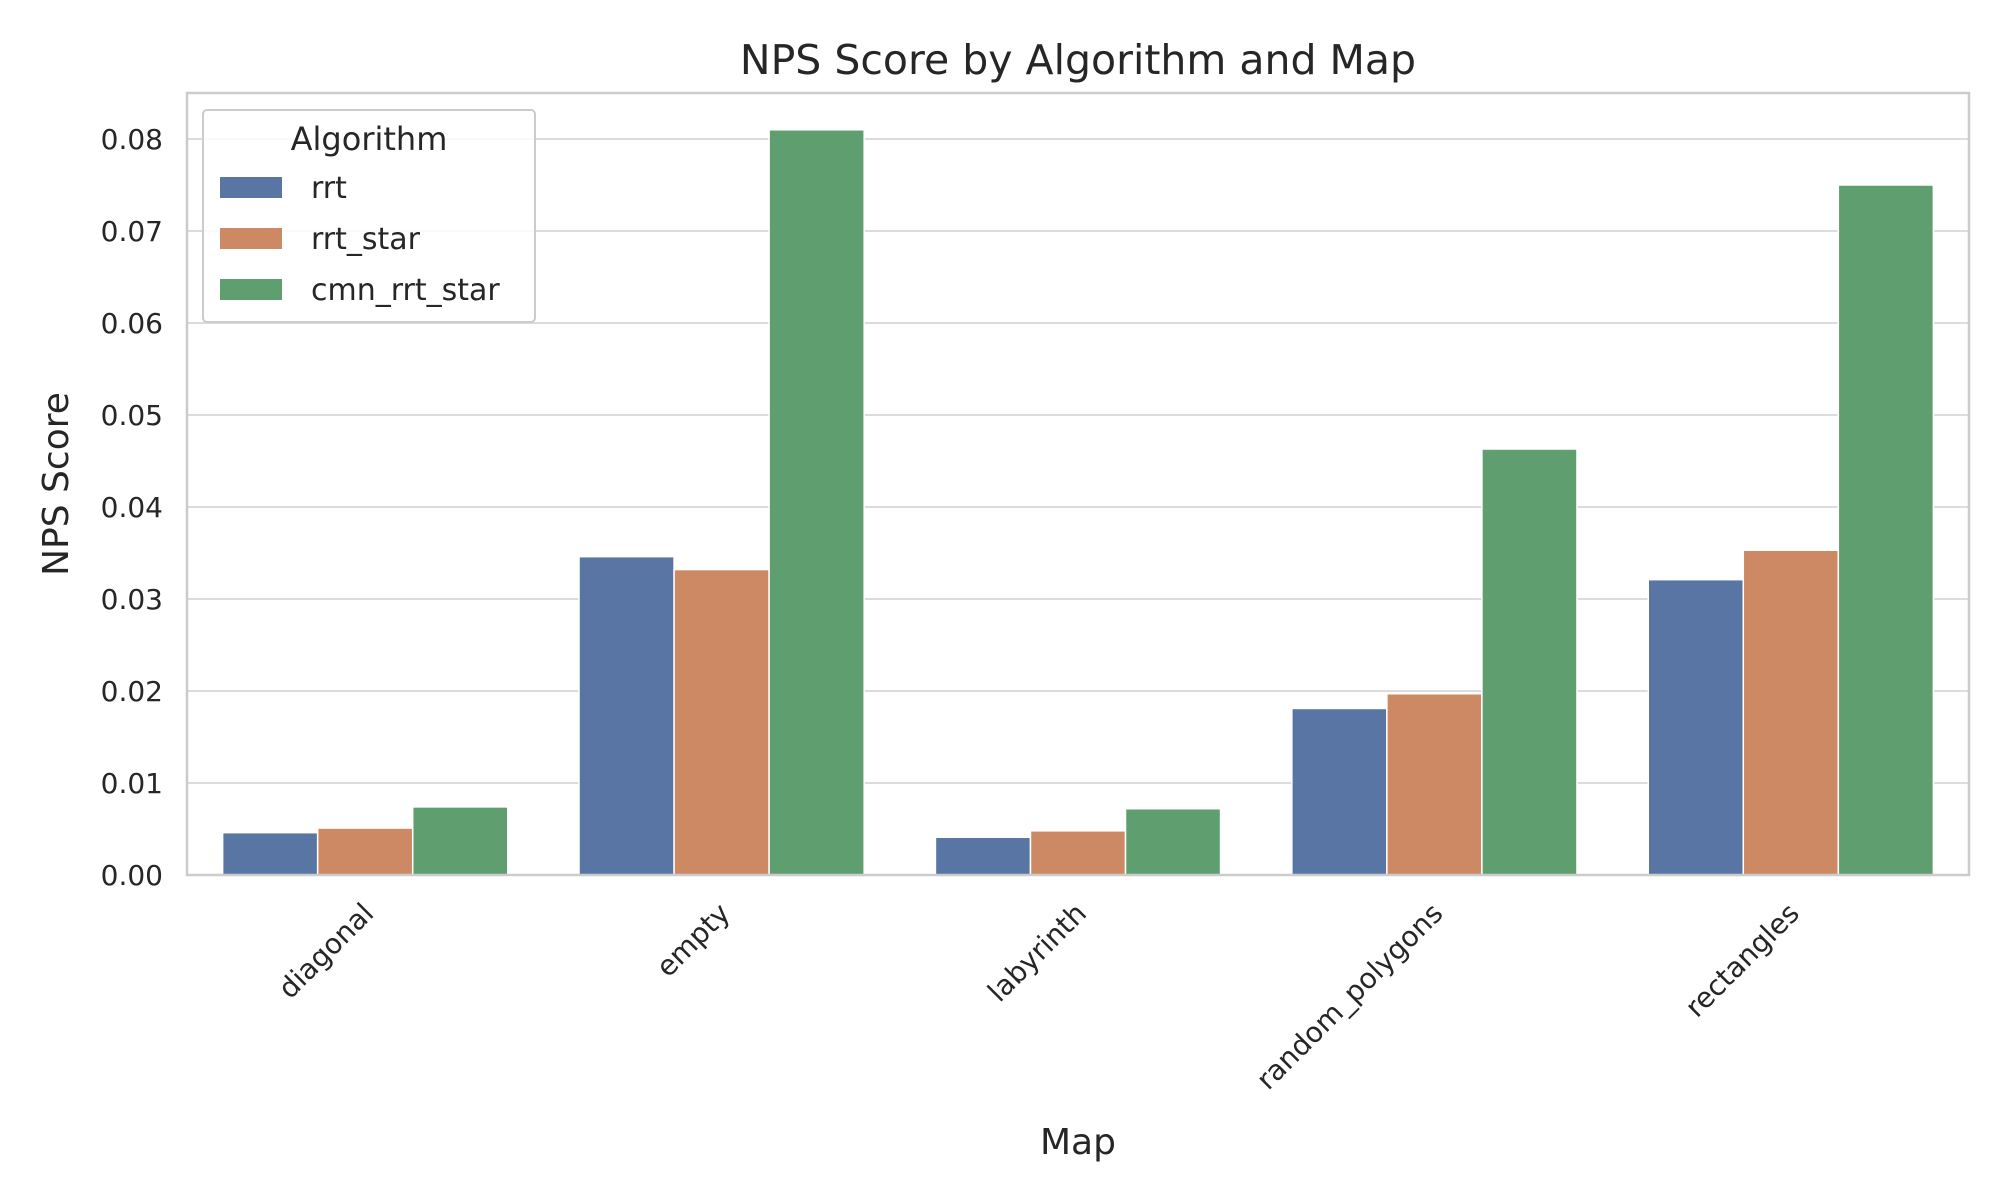 The width and height of the screenshot is (2000, 1200). I want to click on bar-cmn_rrt_star-diagonal, so click(460, 841).